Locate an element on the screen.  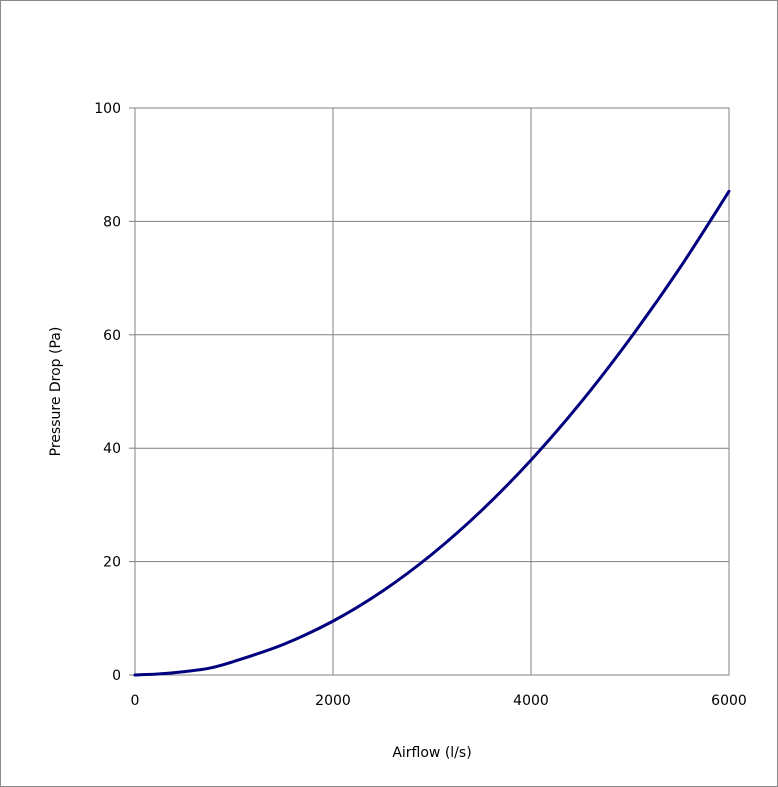
x-tick-label: 0 is located at coordinates (135, 701).